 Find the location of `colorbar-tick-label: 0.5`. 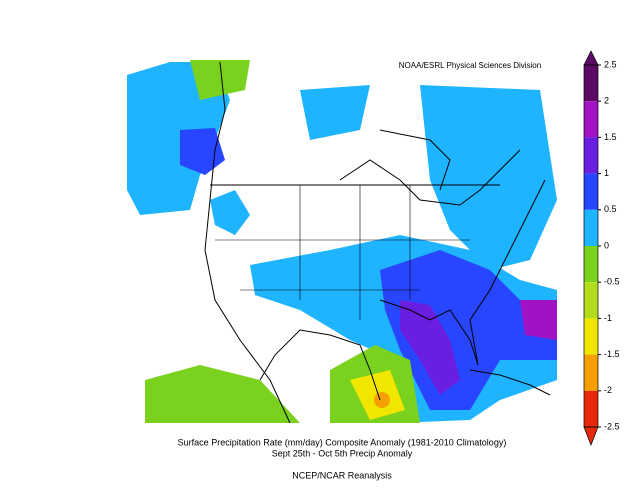

colorbar-tick-label: 0.5 is located at coordinates (610, 209).